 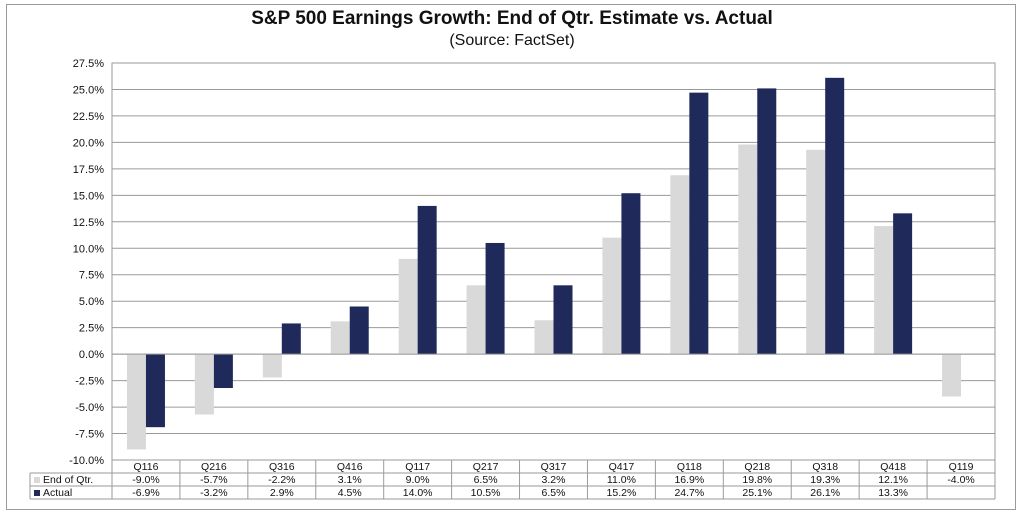 I want to click on y-tick-label: 20.0%, so click(x=88, y=143).